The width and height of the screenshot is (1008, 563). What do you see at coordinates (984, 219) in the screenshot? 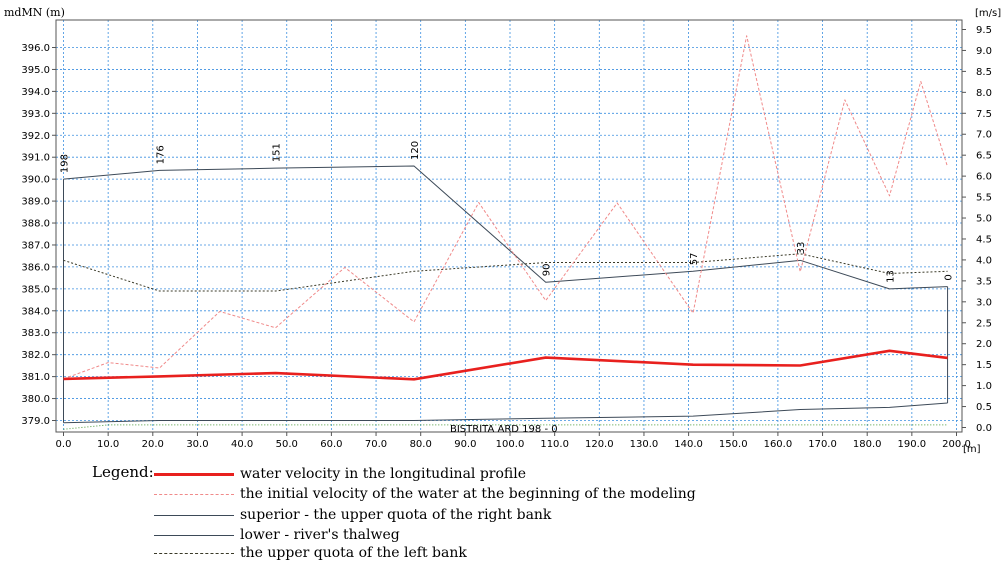
I see `right-tick-label: 5.0` at bounding box center [984, 219].